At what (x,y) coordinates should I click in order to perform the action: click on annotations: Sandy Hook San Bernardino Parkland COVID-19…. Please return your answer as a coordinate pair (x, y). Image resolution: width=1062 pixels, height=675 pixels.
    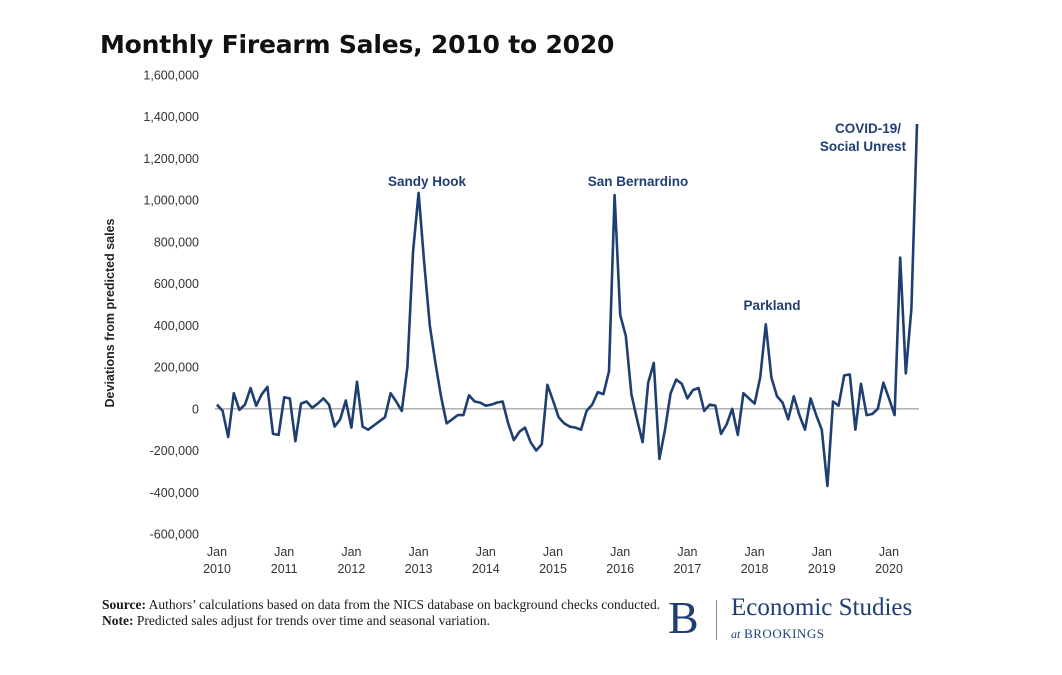
    Looking at the image, I should click on (647, 217).